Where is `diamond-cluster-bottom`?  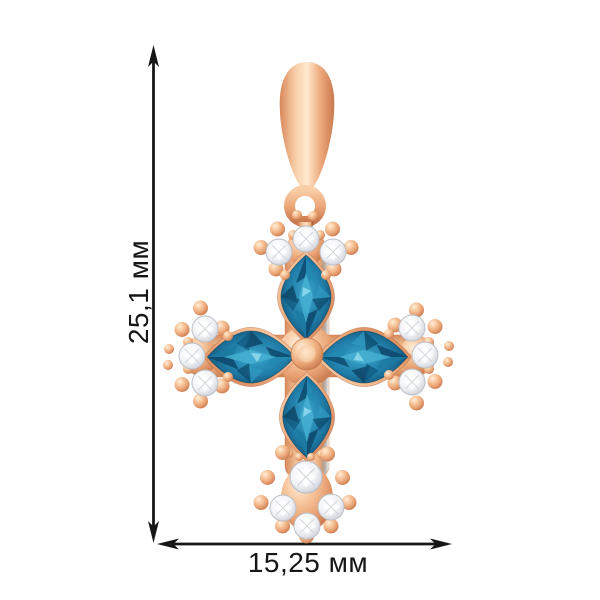
diamond-cluster-bottom is located at coordinates (305, 494).